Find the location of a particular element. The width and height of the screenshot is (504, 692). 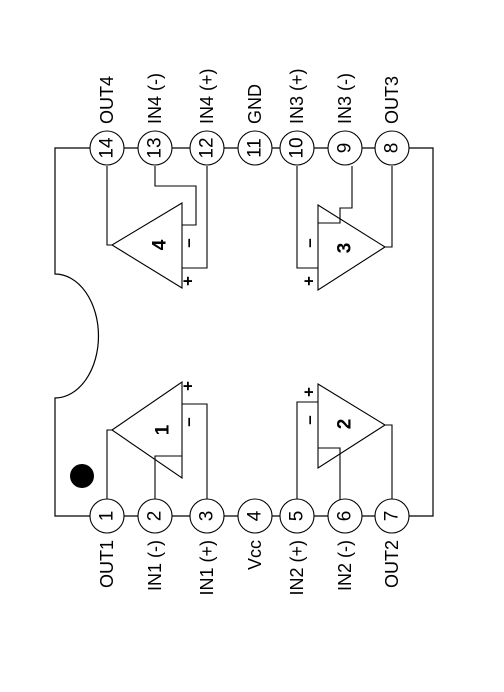

amplifier-2-plus-sign: + is located at coordinates (309, 392).